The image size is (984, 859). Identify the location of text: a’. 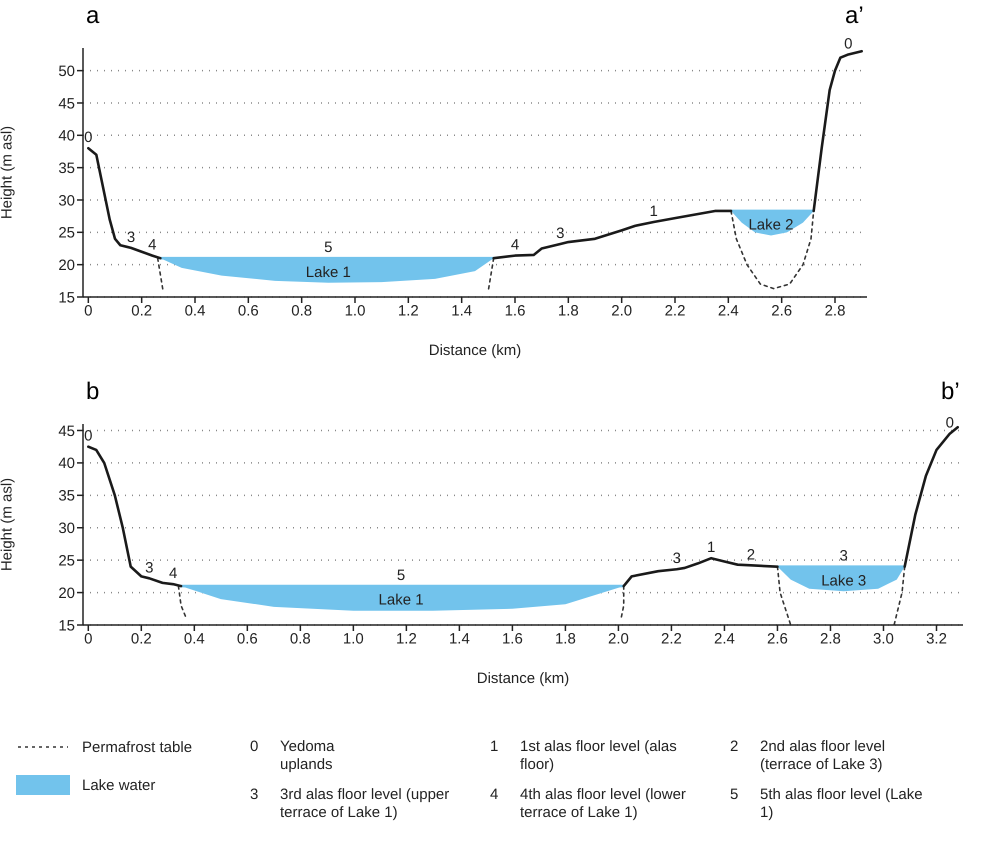
(854, 16).